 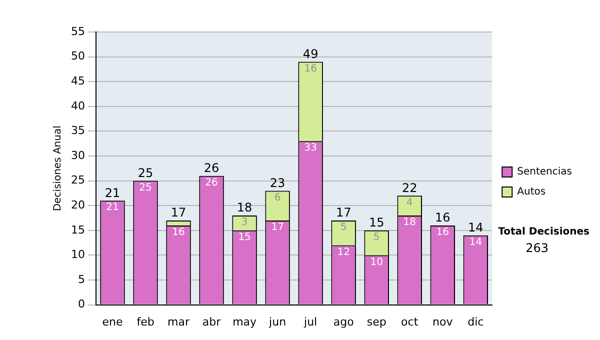 I want to click on y-tick-label: 10, so click(x=77, y=255).